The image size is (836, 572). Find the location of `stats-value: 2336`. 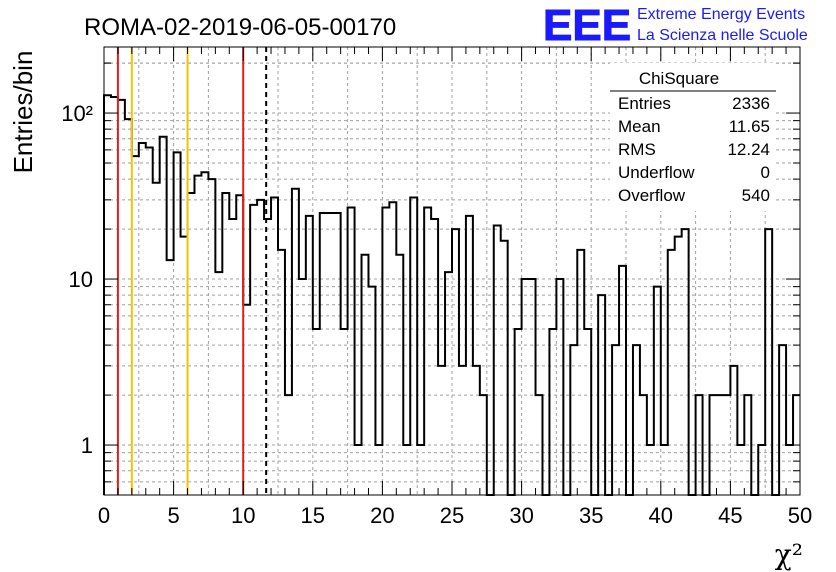

stats-value: 2336 is located at coordinates (751, 103).